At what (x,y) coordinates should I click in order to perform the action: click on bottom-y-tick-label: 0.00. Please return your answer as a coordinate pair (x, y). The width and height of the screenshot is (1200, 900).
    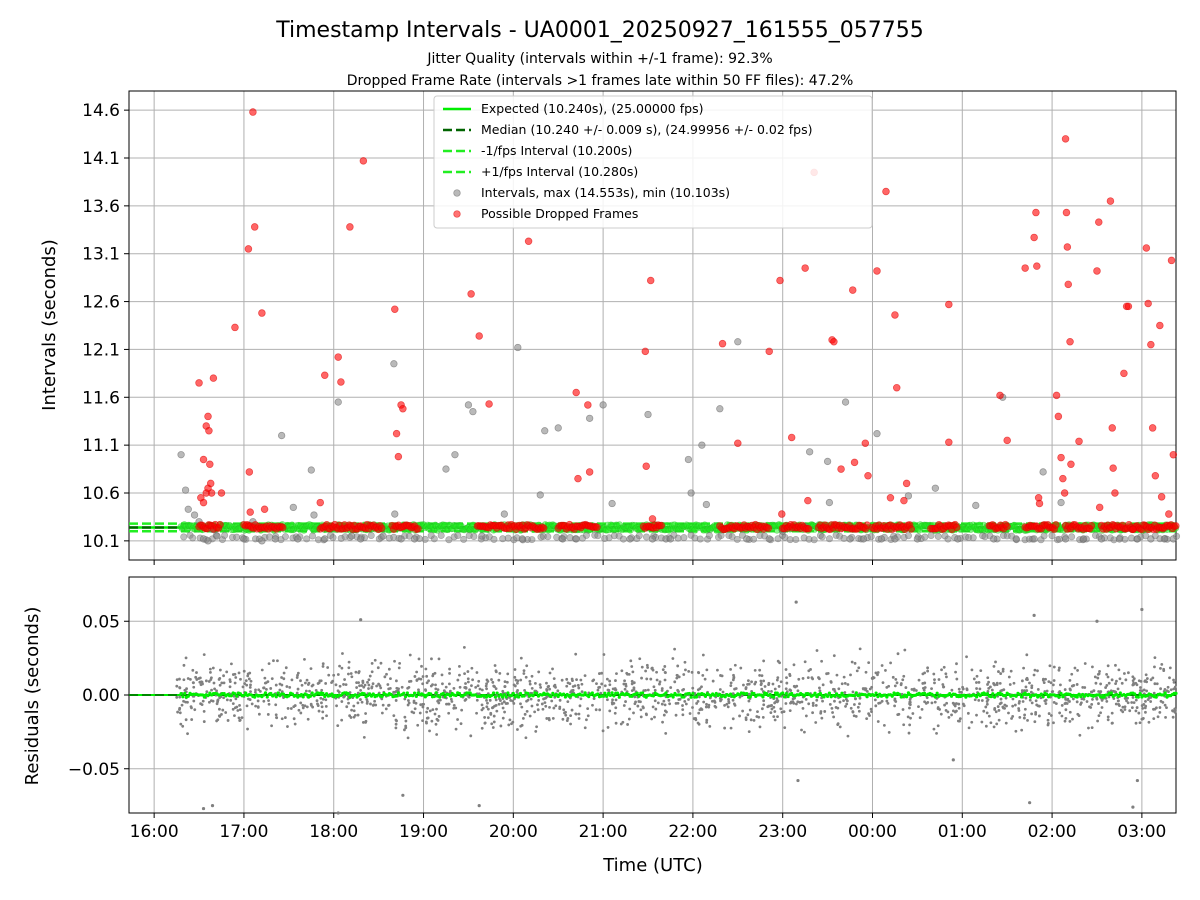
    Looking at the image, I should click on (101, 696).